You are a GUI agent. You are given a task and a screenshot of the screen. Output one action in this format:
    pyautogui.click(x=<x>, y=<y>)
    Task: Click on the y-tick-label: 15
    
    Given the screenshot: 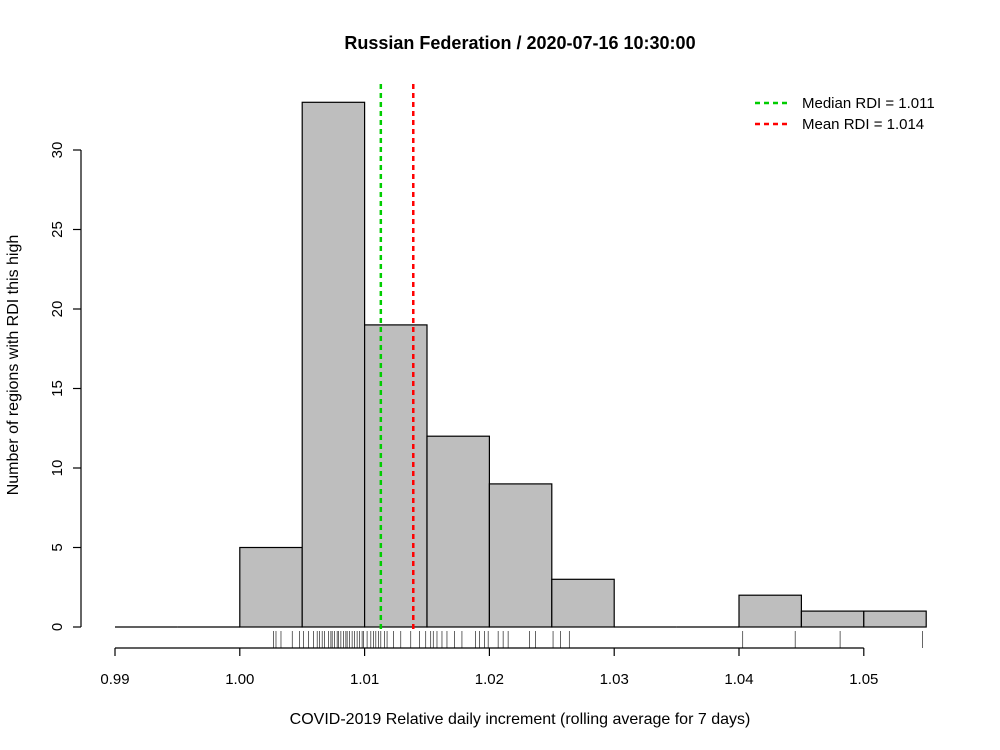 What is the action you would take?
    pyautogui.click(x=57, y=388)
    